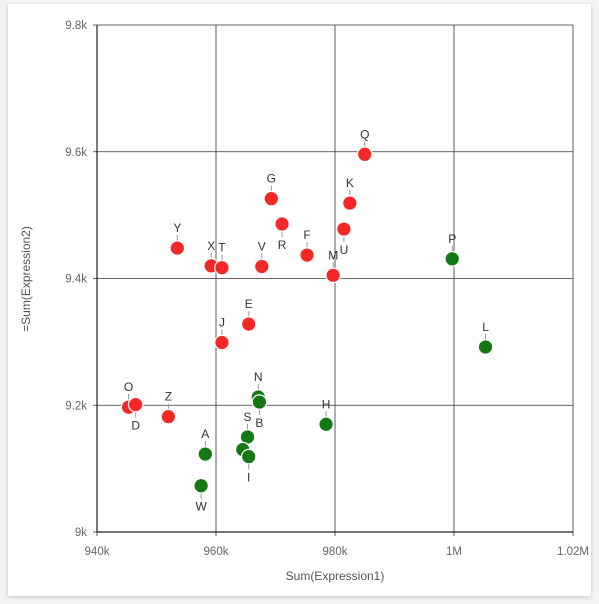  Describe the element at coordinates (135, 404) in the screenshot. I see `point-d` at that location.